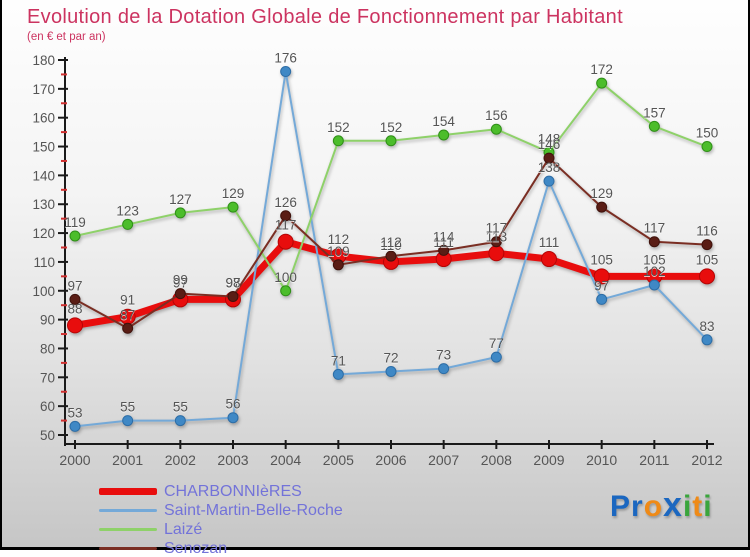 The image size is (750, 557). I want to click on x-tick-label: 2012, so click(706, 460).